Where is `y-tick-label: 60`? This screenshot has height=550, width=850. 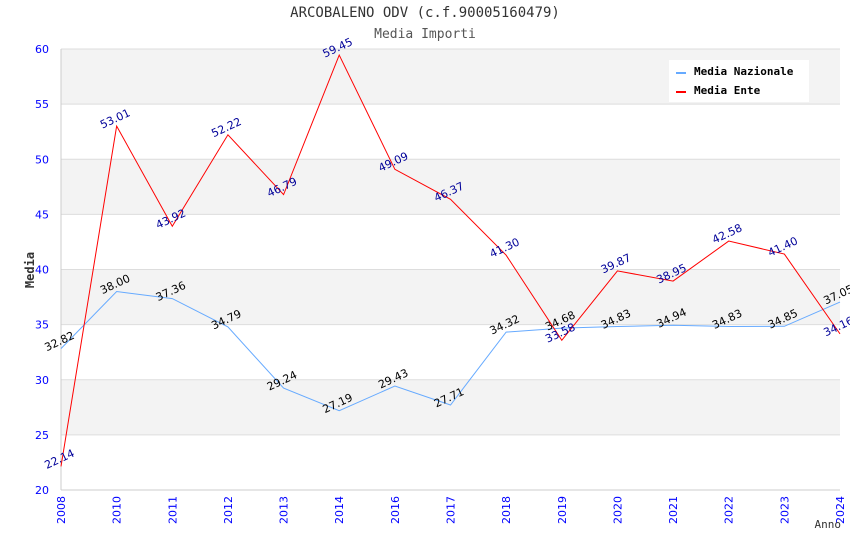 y-tick-label: 60 is located at coordinates (42, 49).